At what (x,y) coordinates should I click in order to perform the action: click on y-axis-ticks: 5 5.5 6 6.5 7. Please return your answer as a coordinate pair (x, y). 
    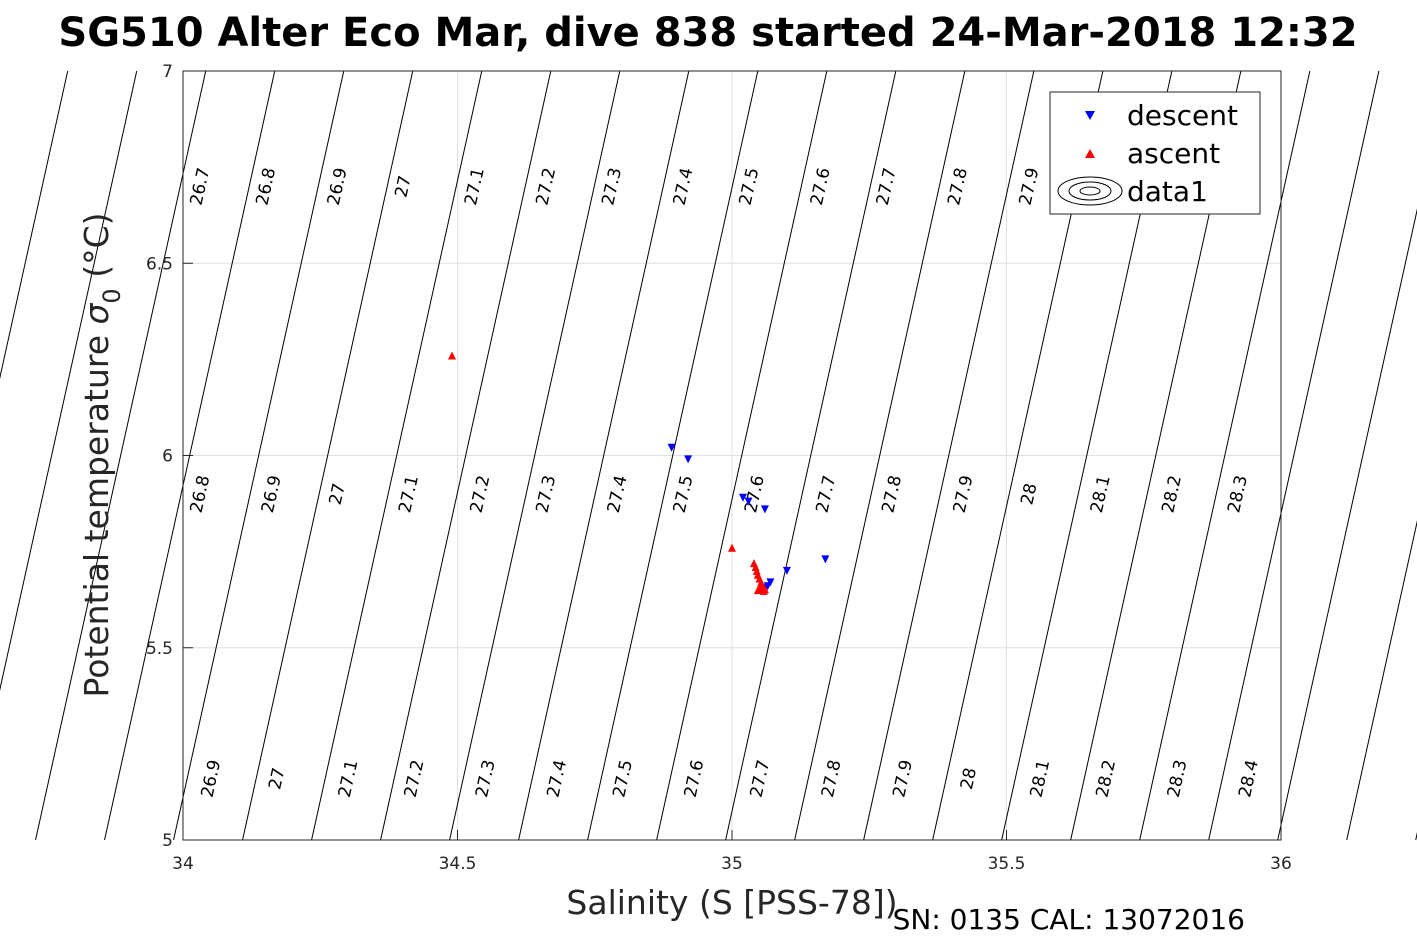
    Looking at the image, I should click on (169, 456).